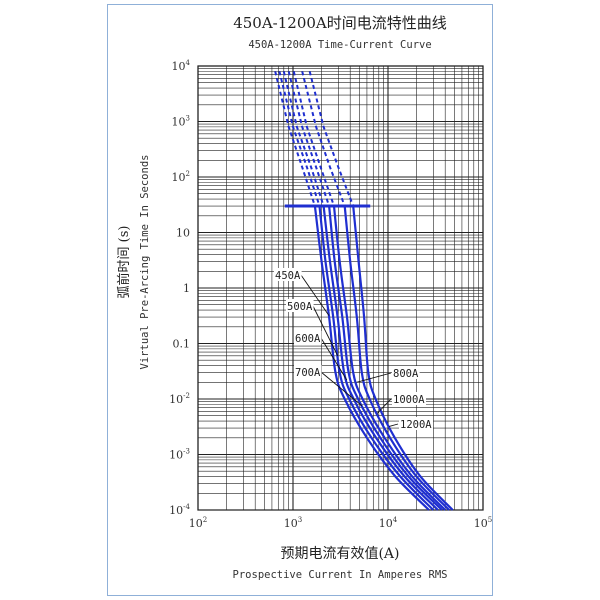  I want to click on curve-label-450A: 450A, so click(288, 276).